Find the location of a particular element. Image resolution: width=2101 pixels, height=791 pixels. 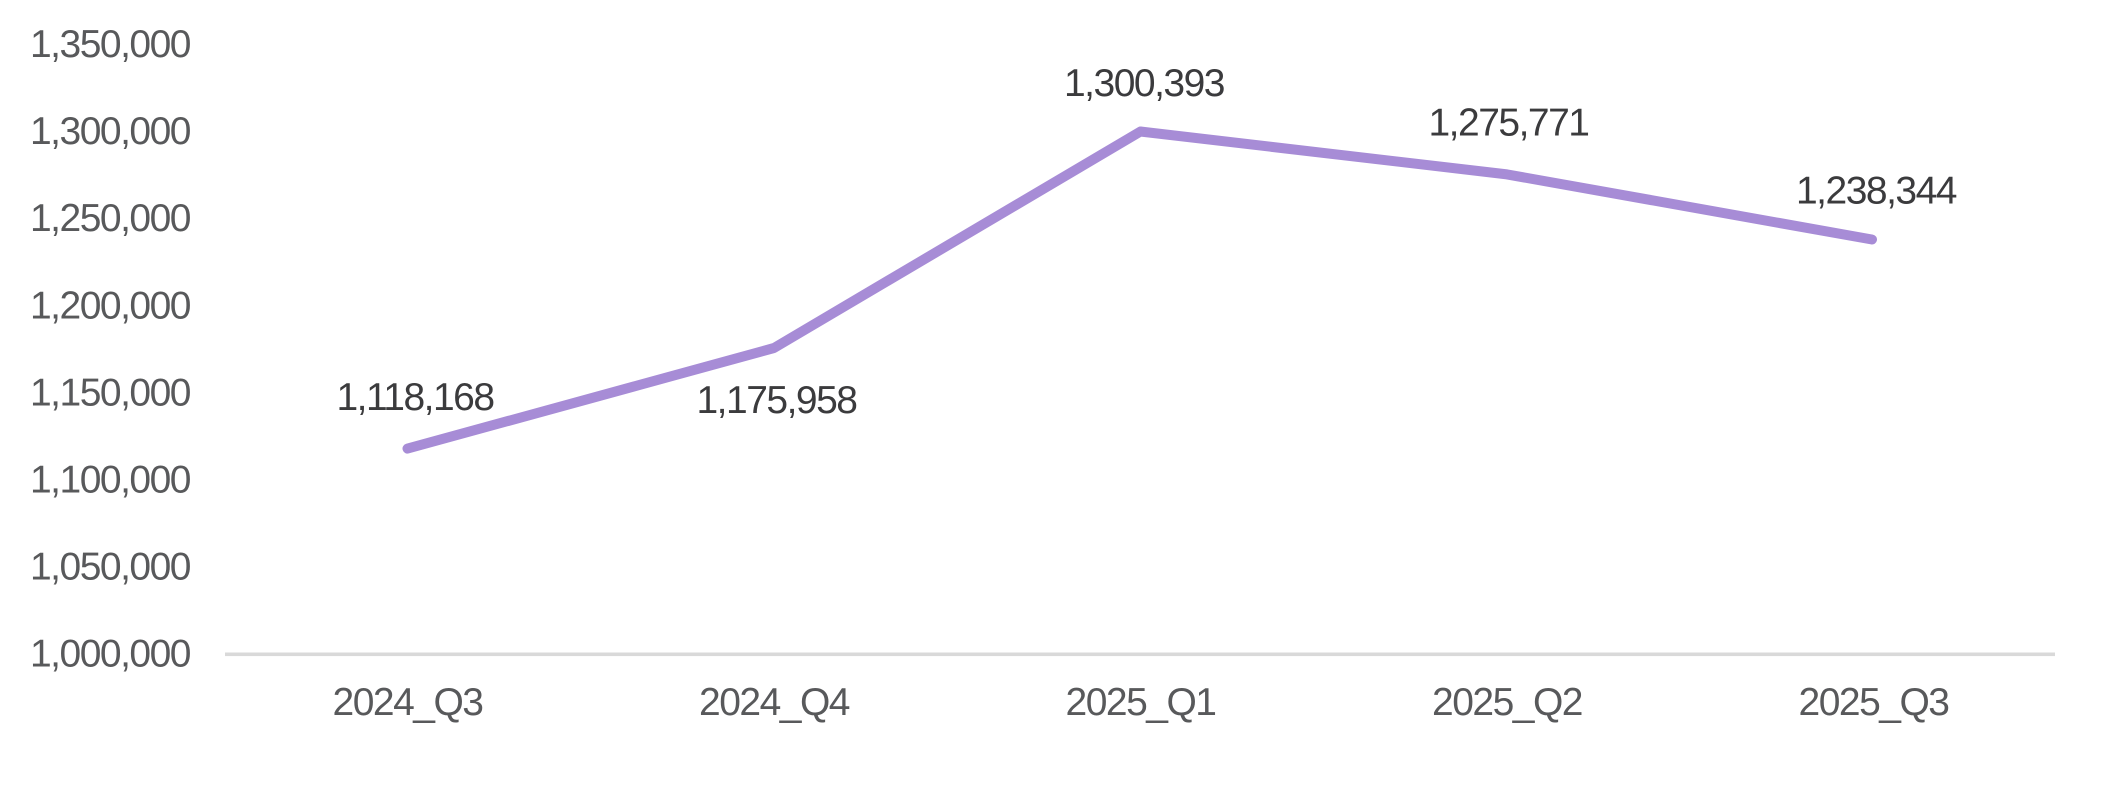

svg-text: 1,000,000 is located at coordinates (110, 654).